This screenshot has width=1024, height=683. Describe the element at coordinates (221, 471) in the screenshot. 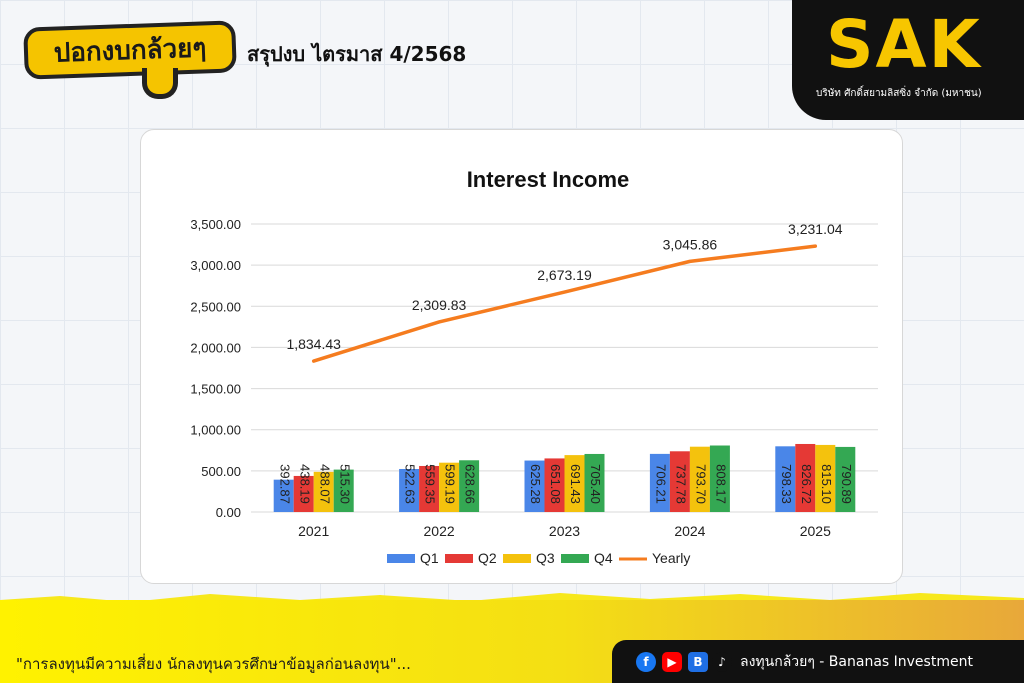

I see `y-tick-label: 500.00` at that location.